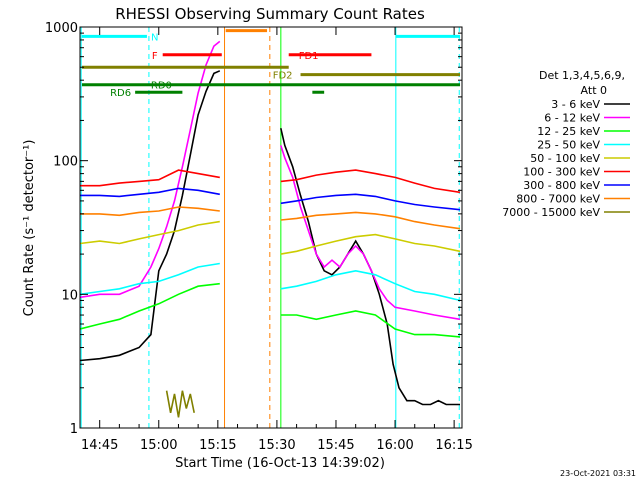 This screenshot has height=480, width=640. I want to click on x-tick-label-1: 15:00, so click(158, 445).